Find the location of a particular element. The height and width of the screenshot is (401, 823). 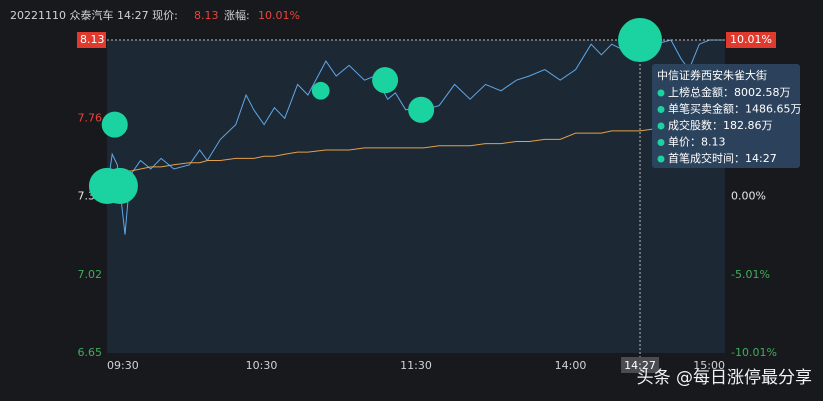

crosshair-time: 14:27 is located at coordinates (640, 365).